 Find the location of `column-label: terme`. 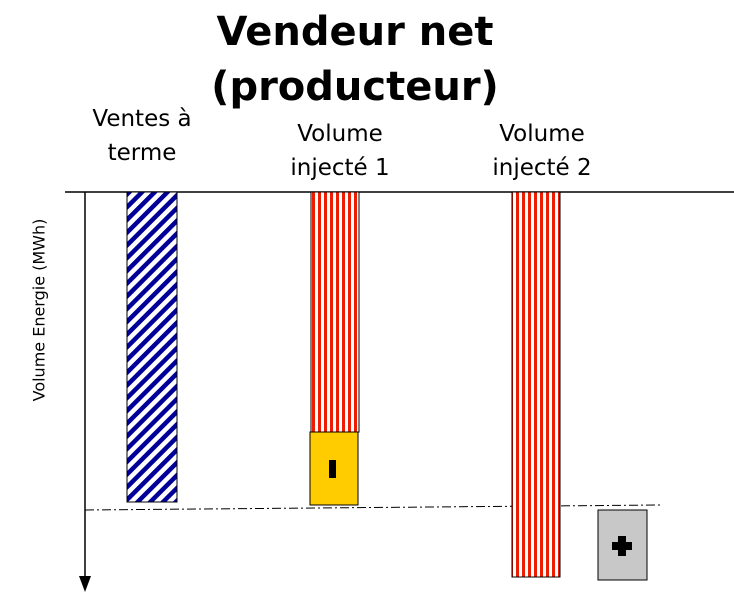

column-label: terme is located at coordinates (142, 153).